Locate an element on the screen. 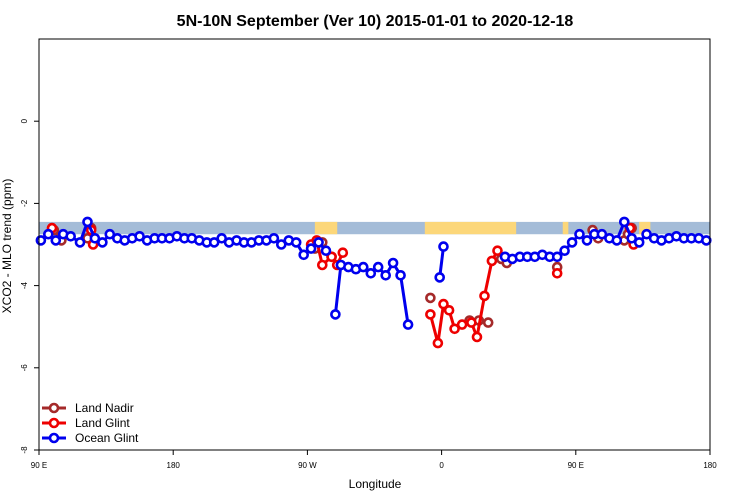  legend-item-land-nadir: Land Nadir is located at coordinates (88, 408).